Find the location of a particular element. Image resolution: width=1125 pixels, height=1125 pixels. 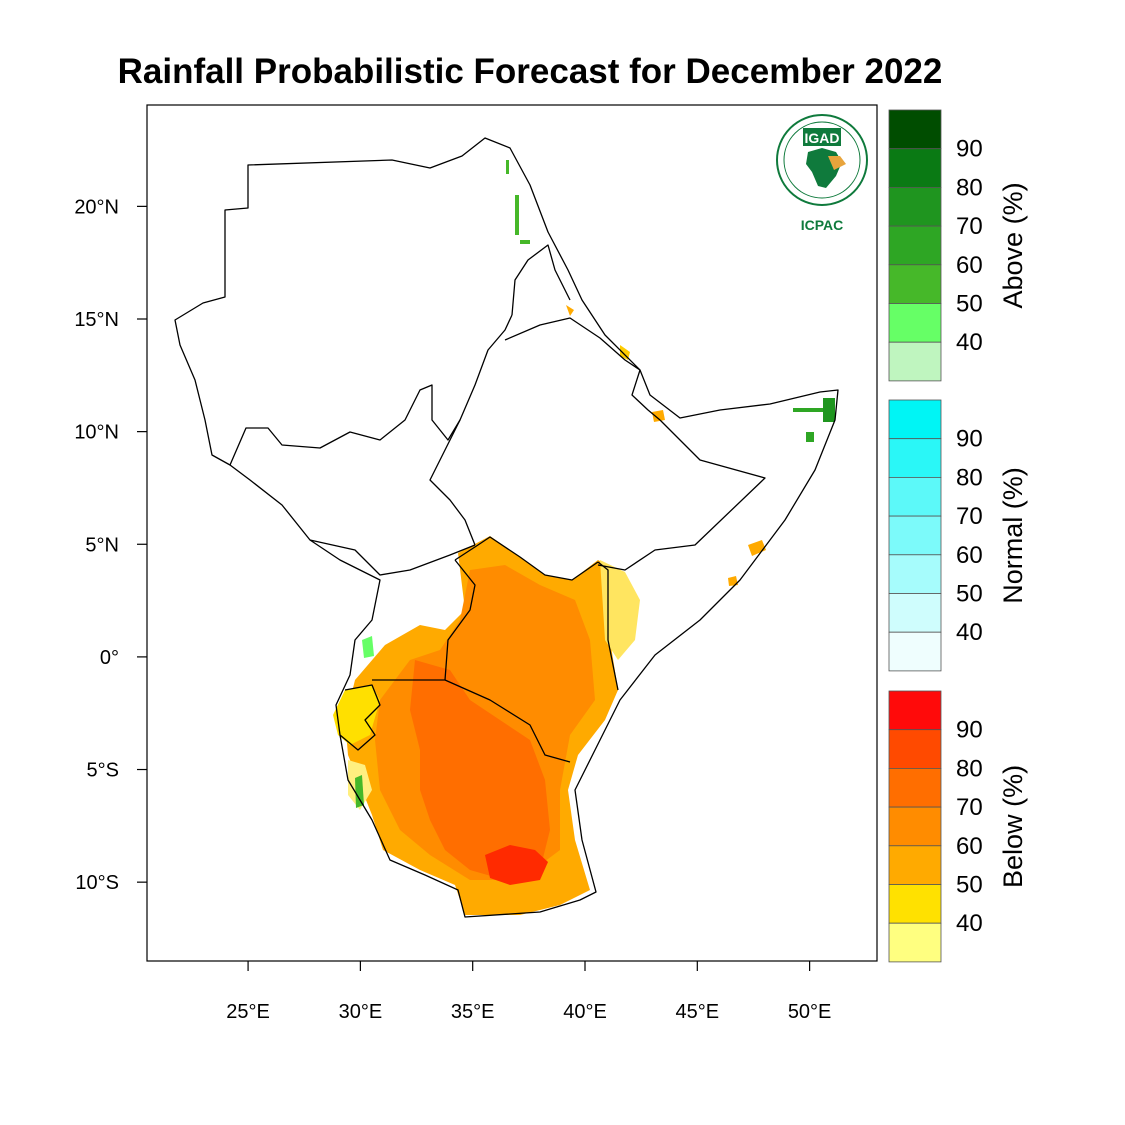

colorbar-title: Above (%) is located at coordinates (1013, 245).